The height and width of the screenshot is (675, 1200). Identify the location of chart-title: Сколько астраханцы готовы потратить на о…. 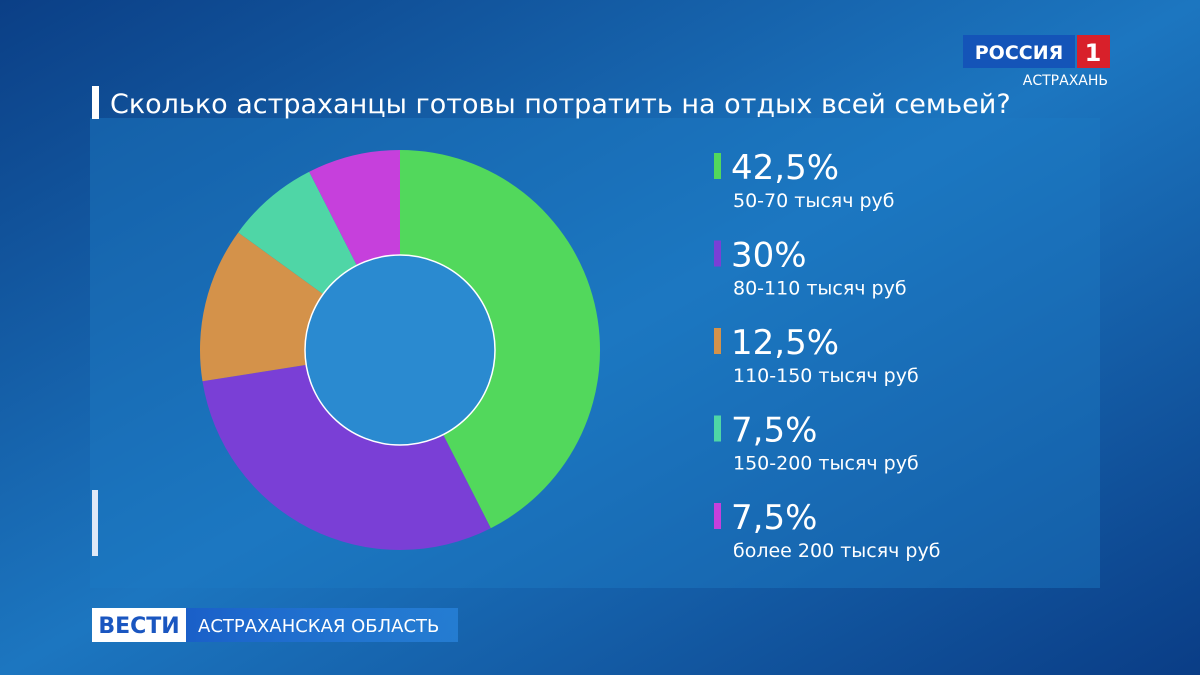
(560, 104).